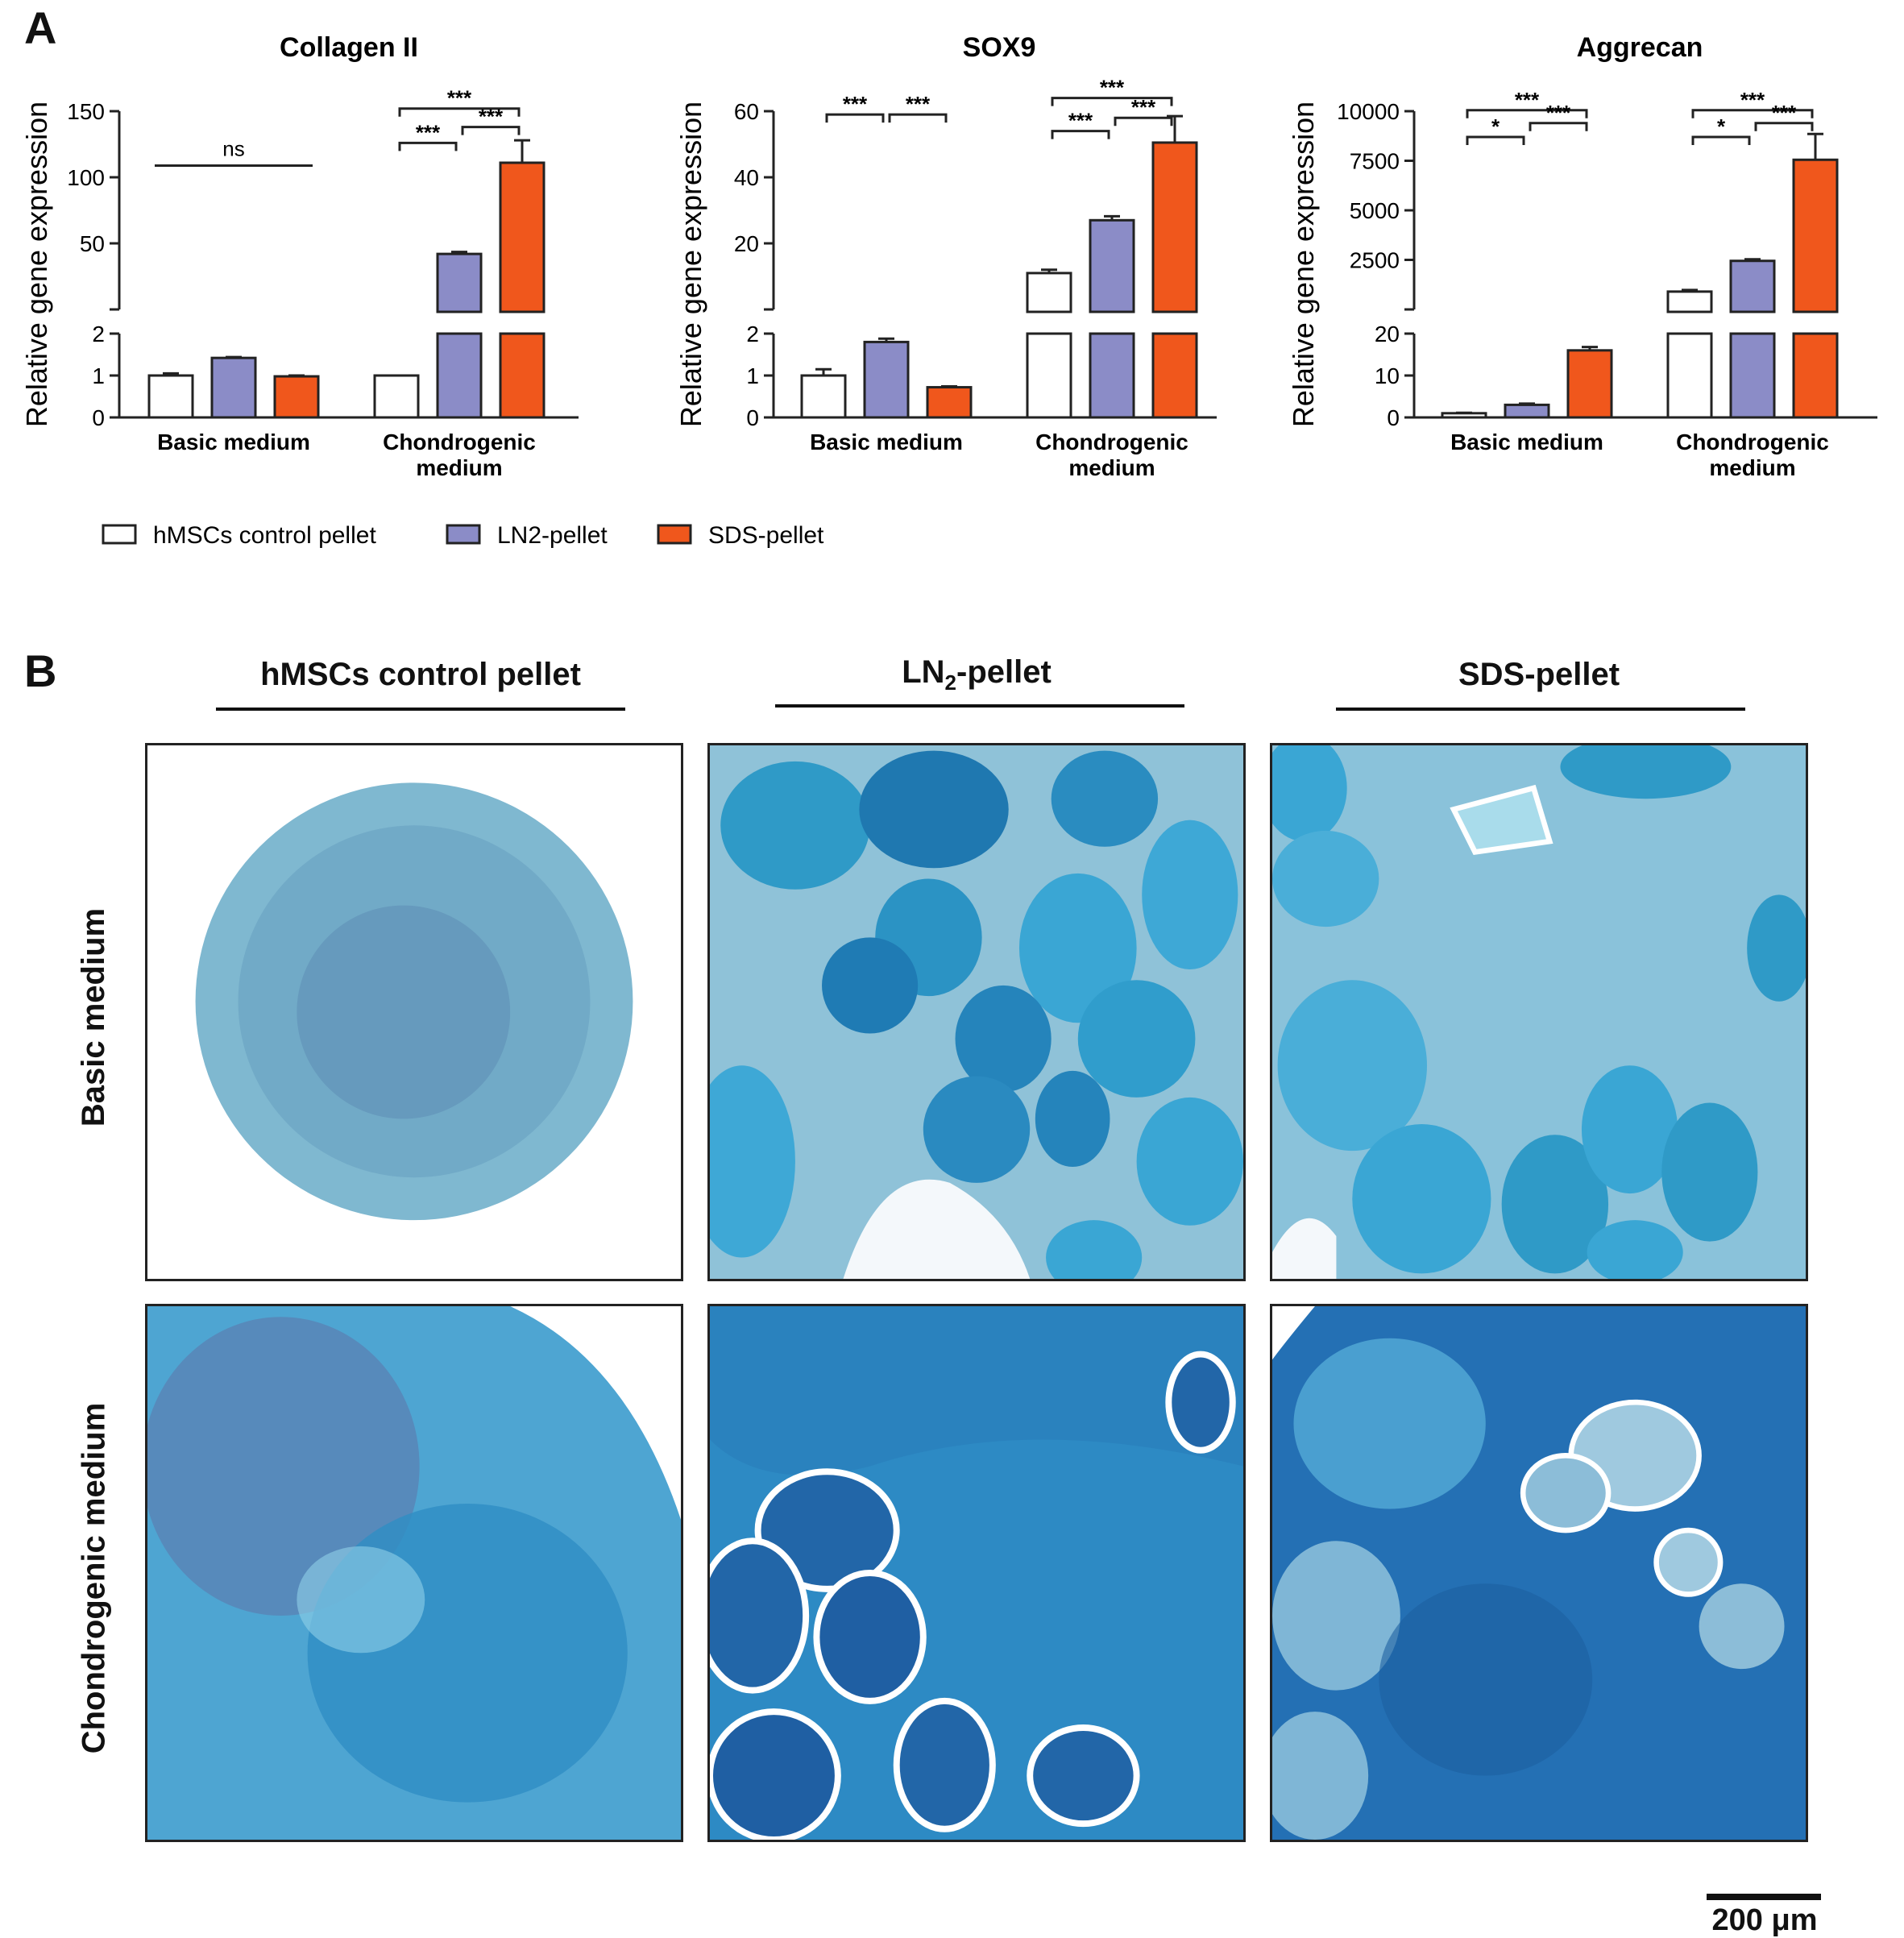  Describe the element at coordinates (766, 535) in the screenshot. I see `legend-label: SDS-pellet` at that location.